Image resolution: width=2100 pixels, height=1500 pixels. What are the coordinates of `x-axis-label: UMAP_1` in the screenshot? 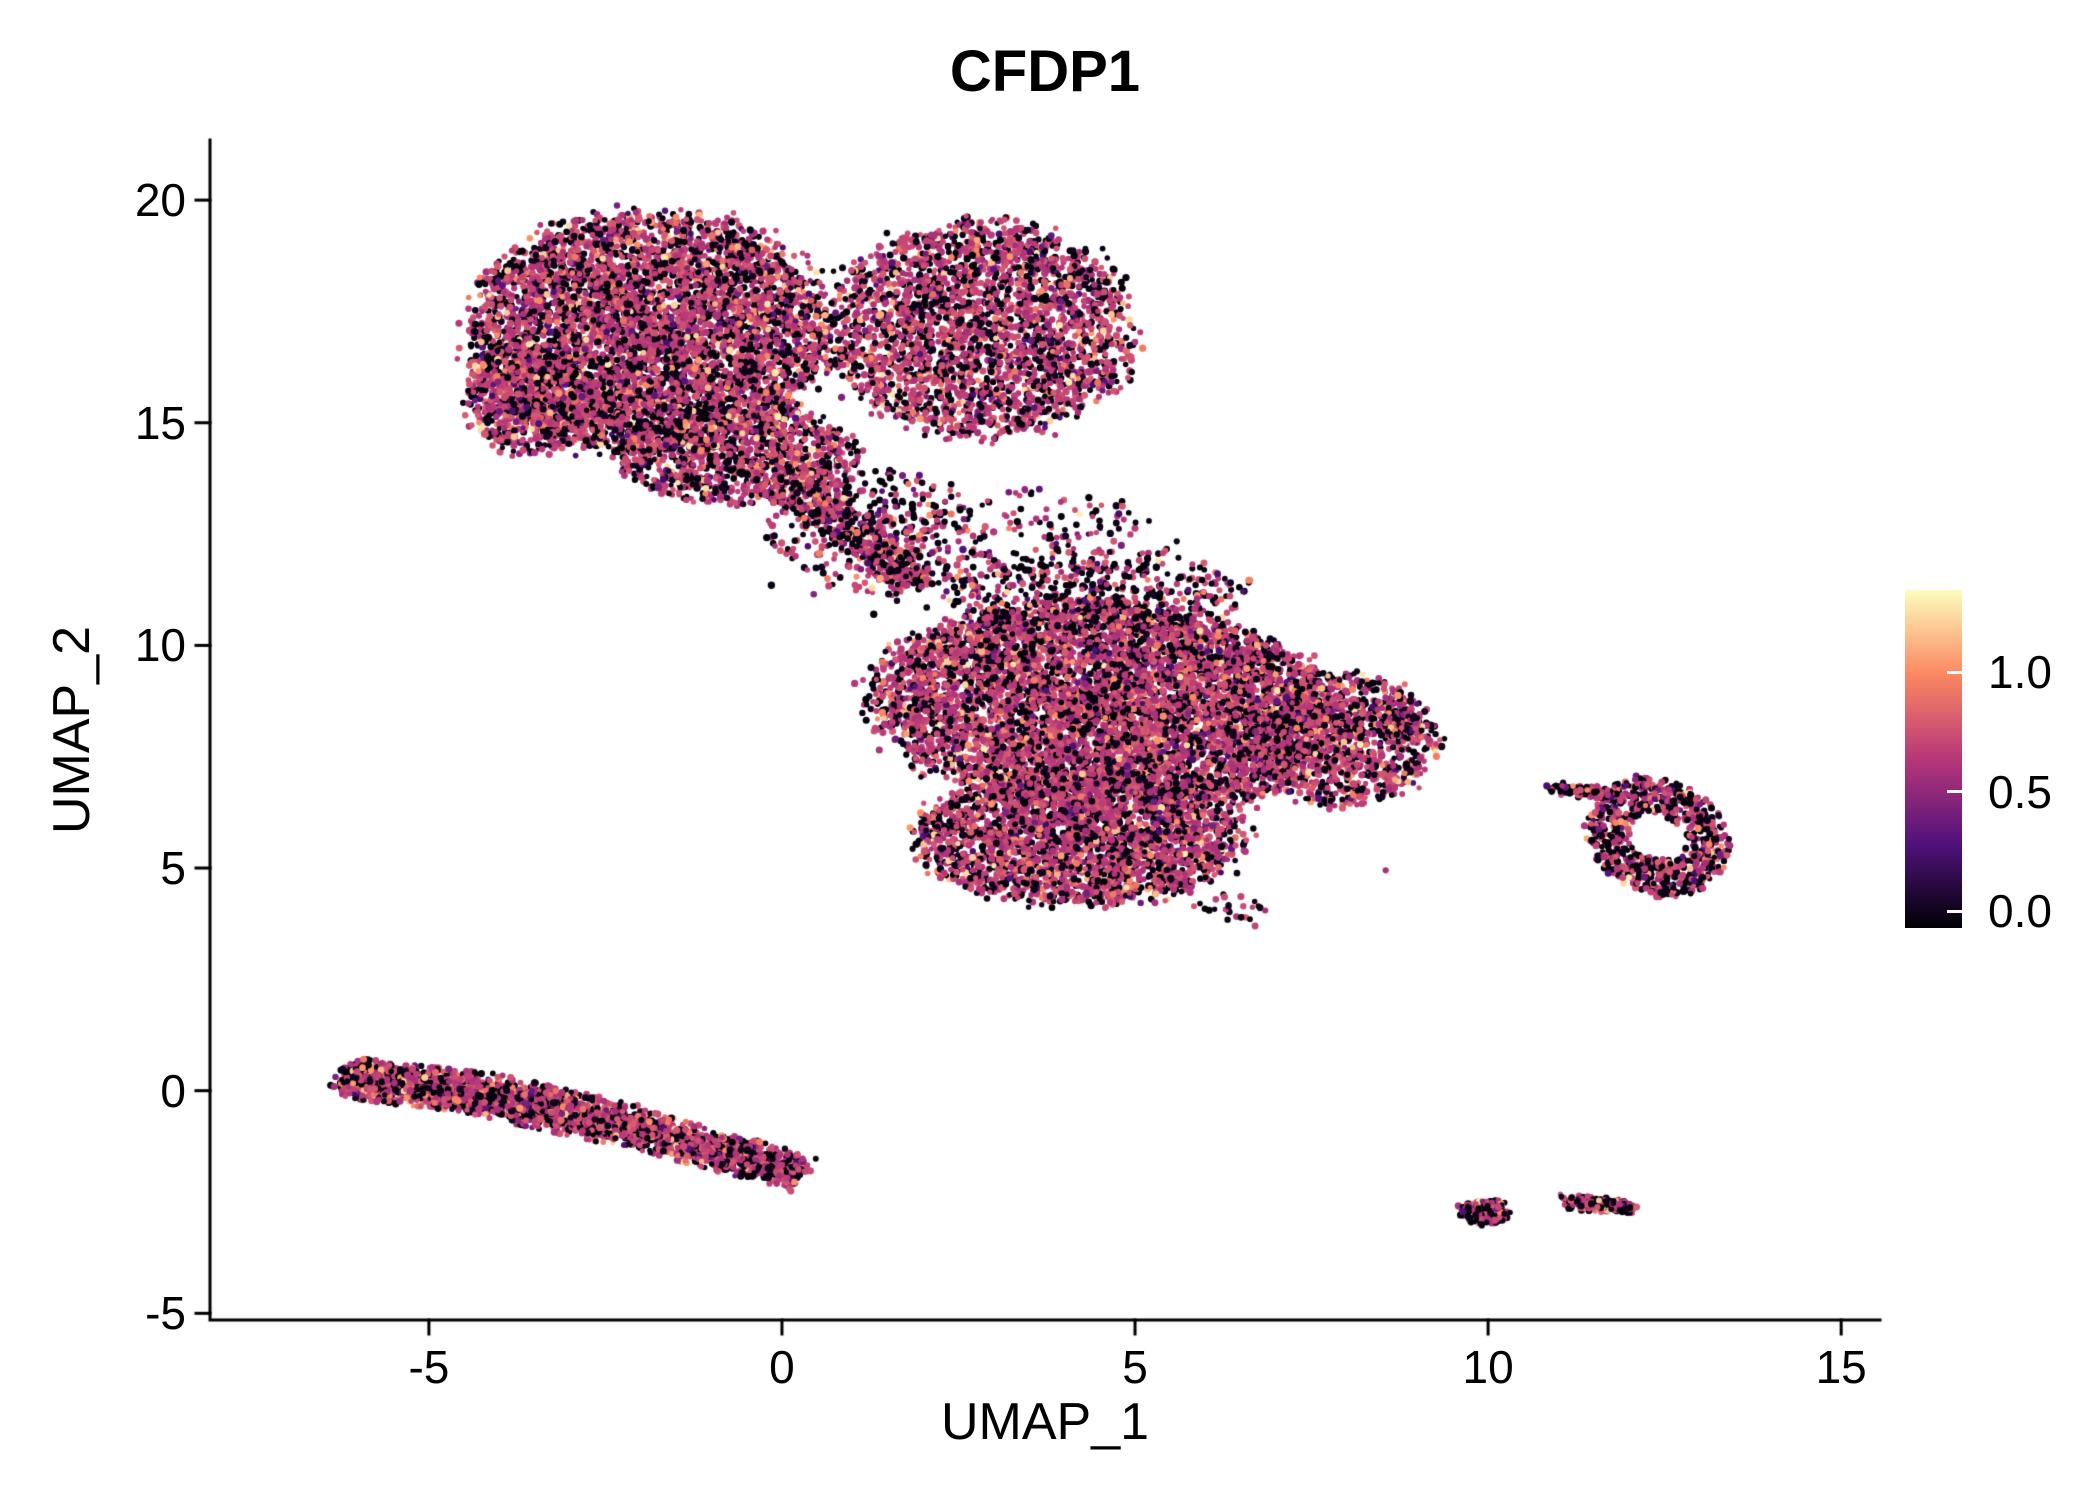 It's located at (1045, 1422).